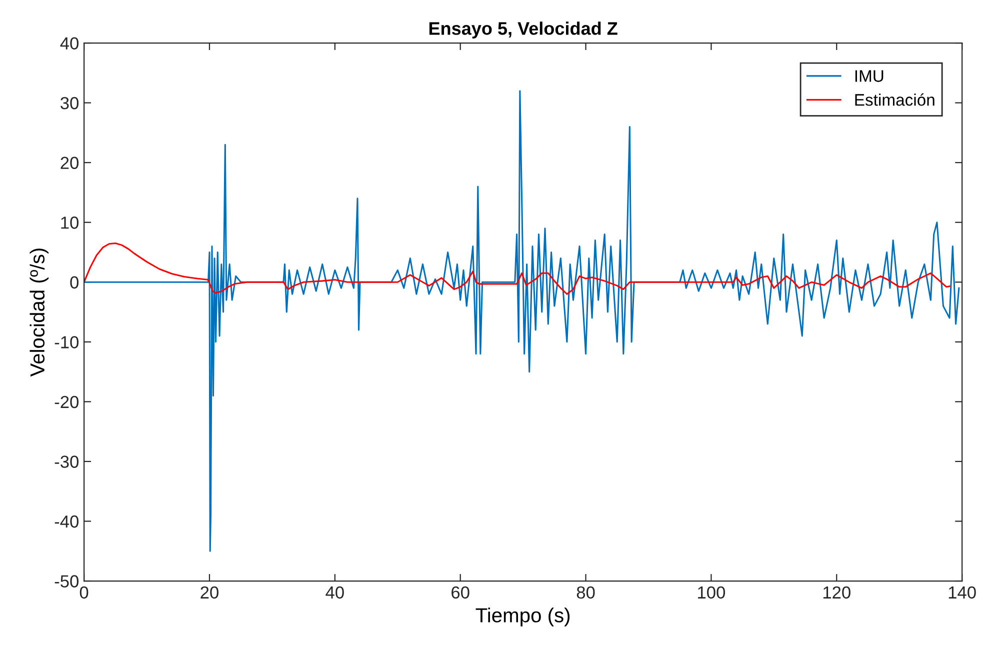 The width and height of the screenshot is (983, 654). Describe the element at coordinates (84, 592) in the screenshot. I see `x-tick-label: 0` at that location.